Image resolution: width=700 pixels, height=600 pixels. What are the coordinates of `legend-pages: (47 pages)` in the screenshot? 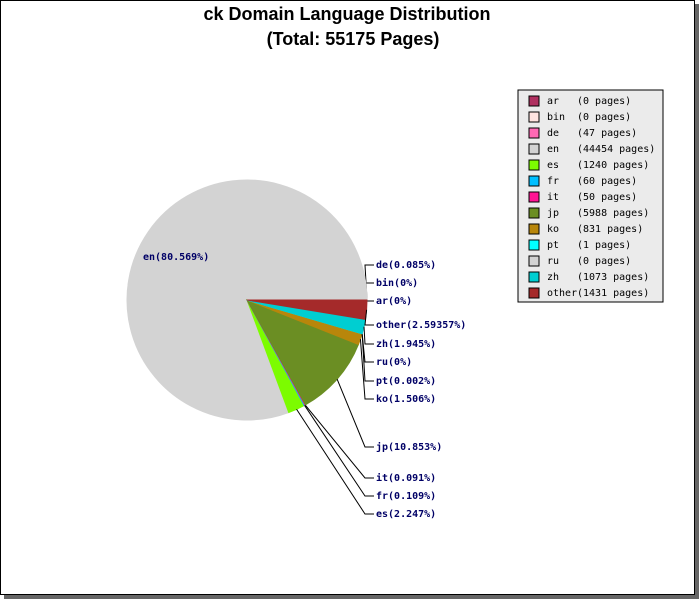 It's located at (607, 133).